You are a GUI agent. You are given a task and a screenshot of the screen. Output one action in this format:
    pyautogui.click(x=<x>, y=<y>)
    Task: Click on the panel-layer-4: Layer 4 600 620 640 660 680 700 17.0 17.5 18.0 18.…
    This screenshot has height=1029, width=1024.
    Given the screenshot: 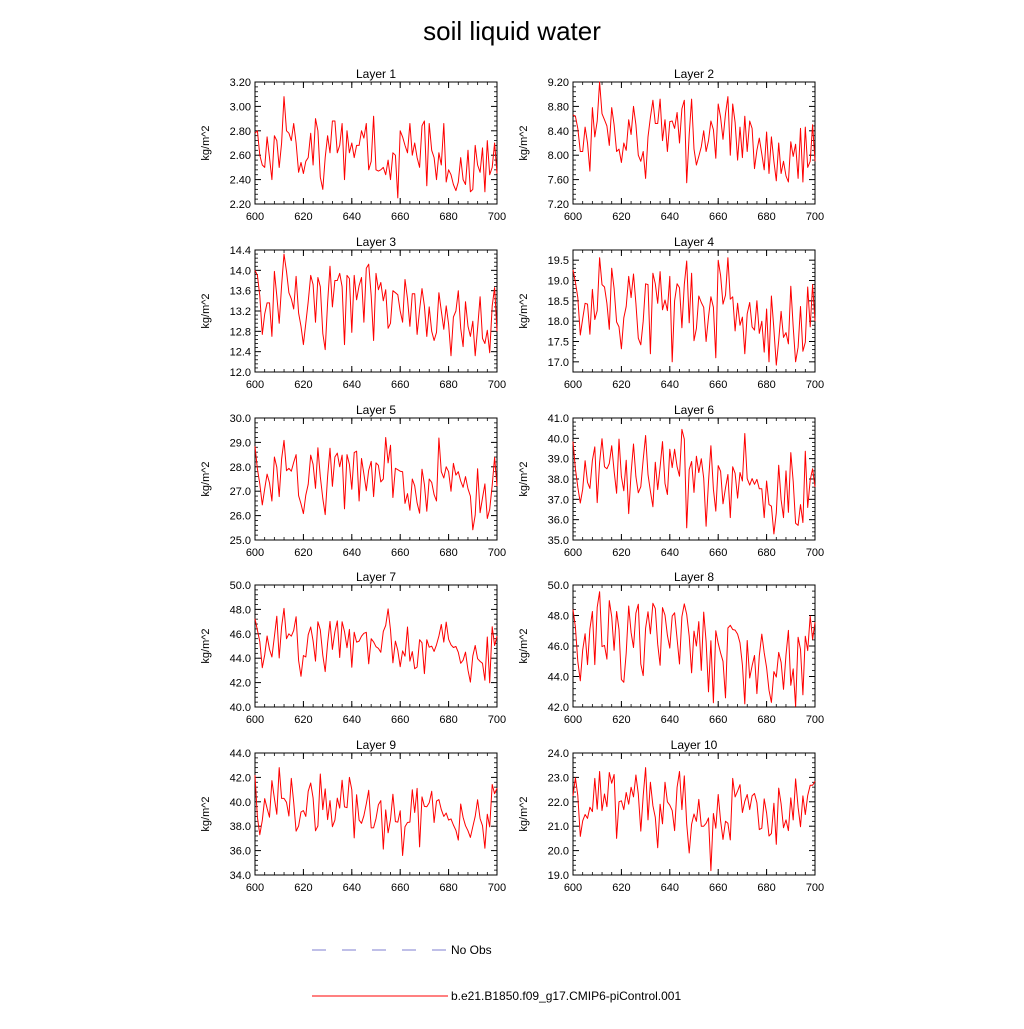 What is the action you would take?
    pyautogui.click(x=671, y=313)
    